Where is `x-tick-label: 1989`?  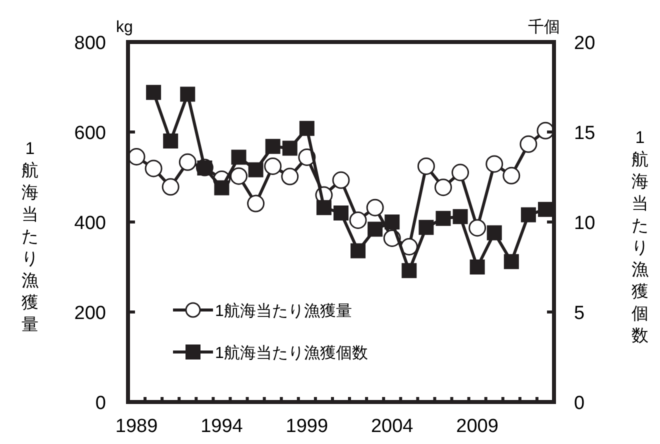 x-tick-label: 1989 is located at coordinates (136, 426).